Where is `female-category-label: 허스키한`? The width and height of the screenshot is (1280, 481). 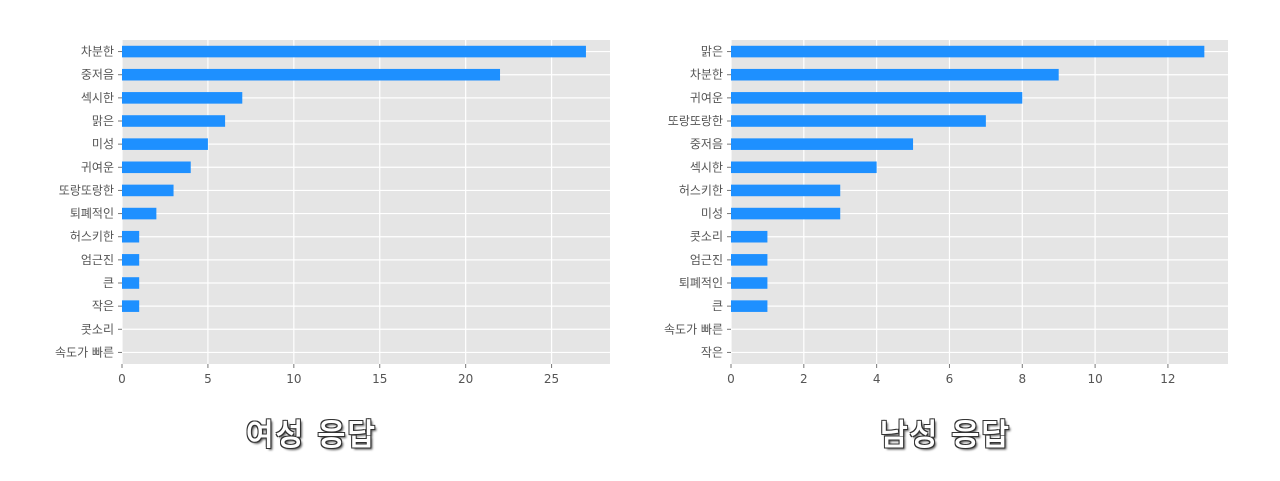 female-category-label: 허스키한 is located at coordinates (92, 237).